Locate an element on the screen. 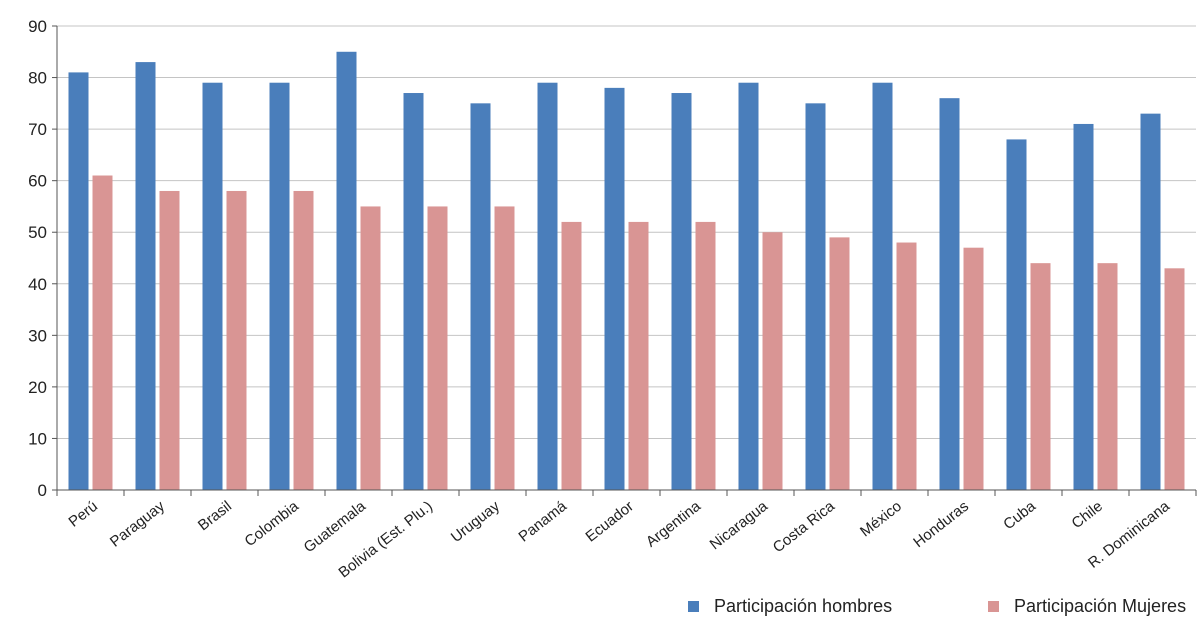  x-category-label: Guatemala is located at coordinates (335, 526).